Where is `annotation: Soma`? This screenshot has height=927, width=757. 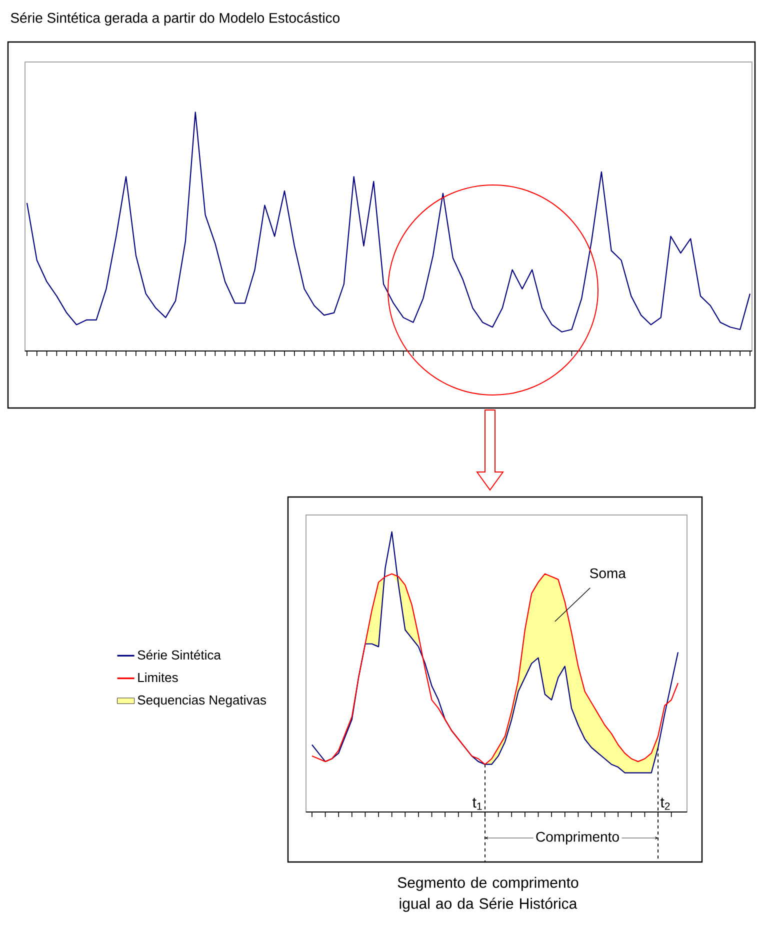
annotation: Soma is located at coordinates (608, 573).